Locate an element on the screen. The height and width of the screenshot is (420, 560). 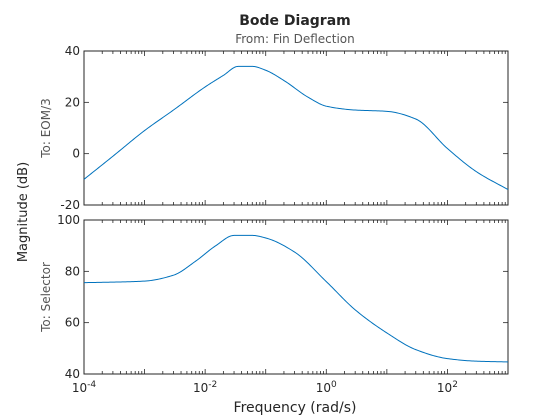
x-axis-label: Frequency (rad/s) is located at coordinates (295, 408).